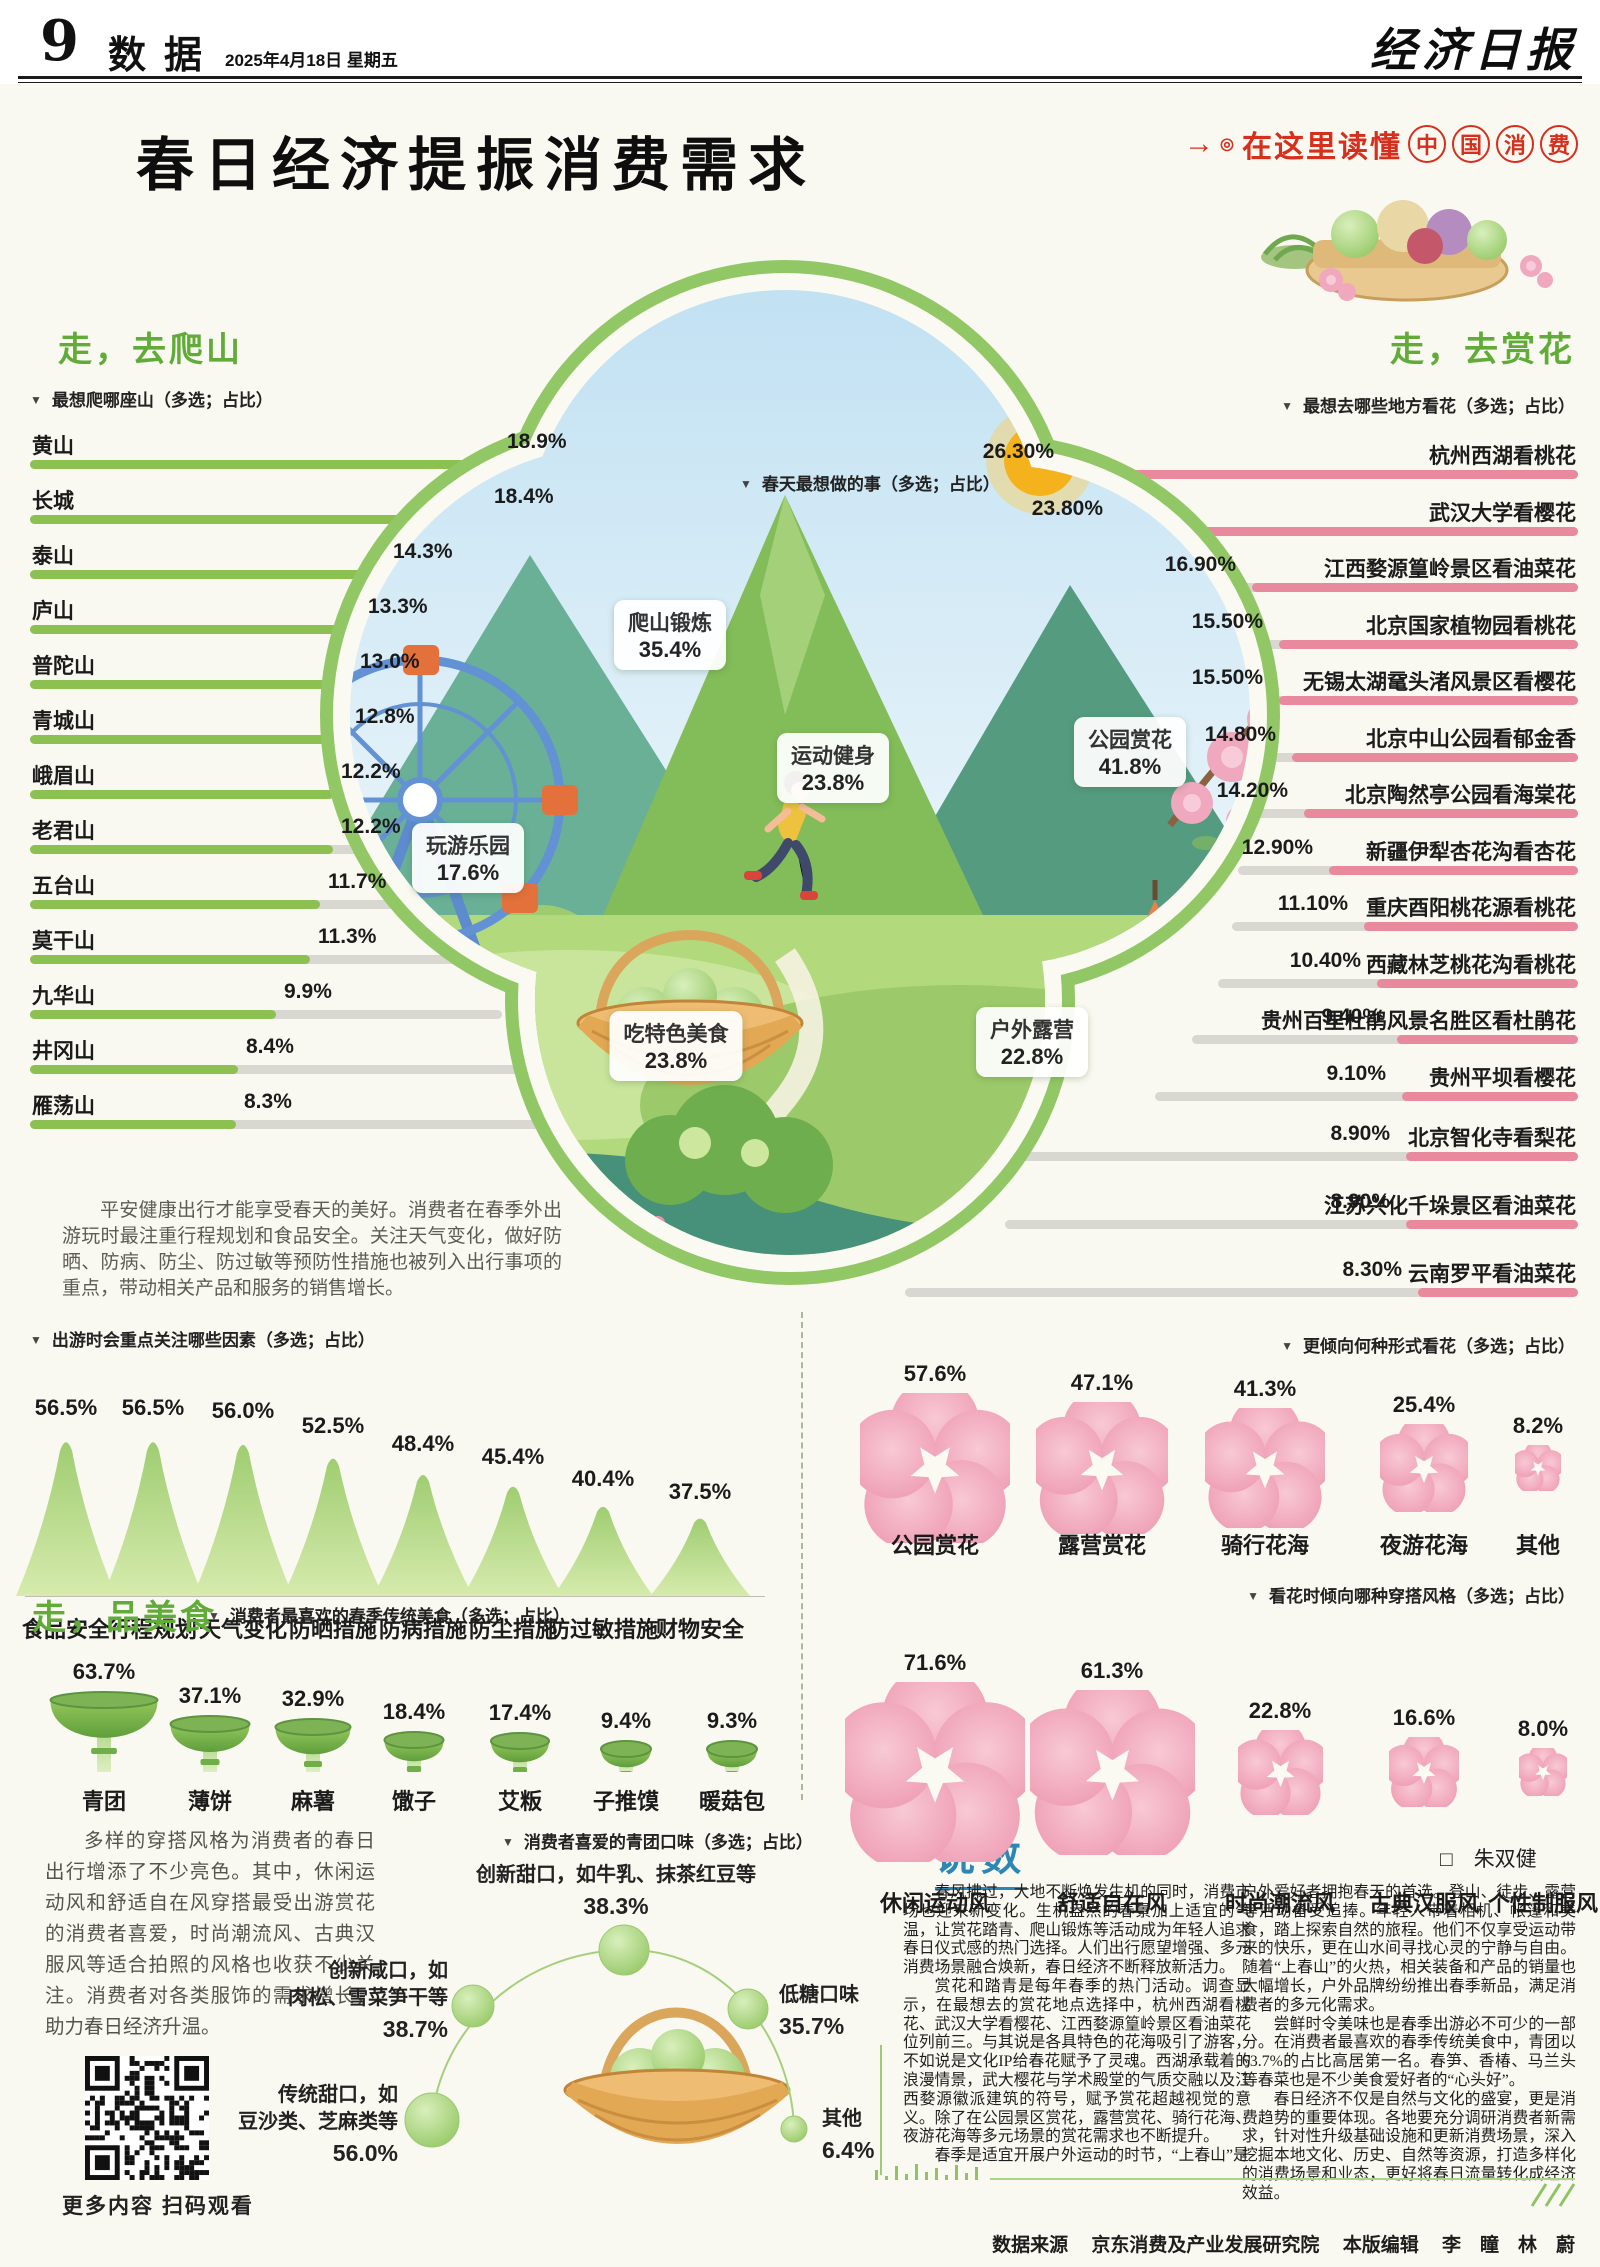  Describe the element at coordinates (53, 556) in the screenshot. I see `mountain-name: 泰山` at that location.